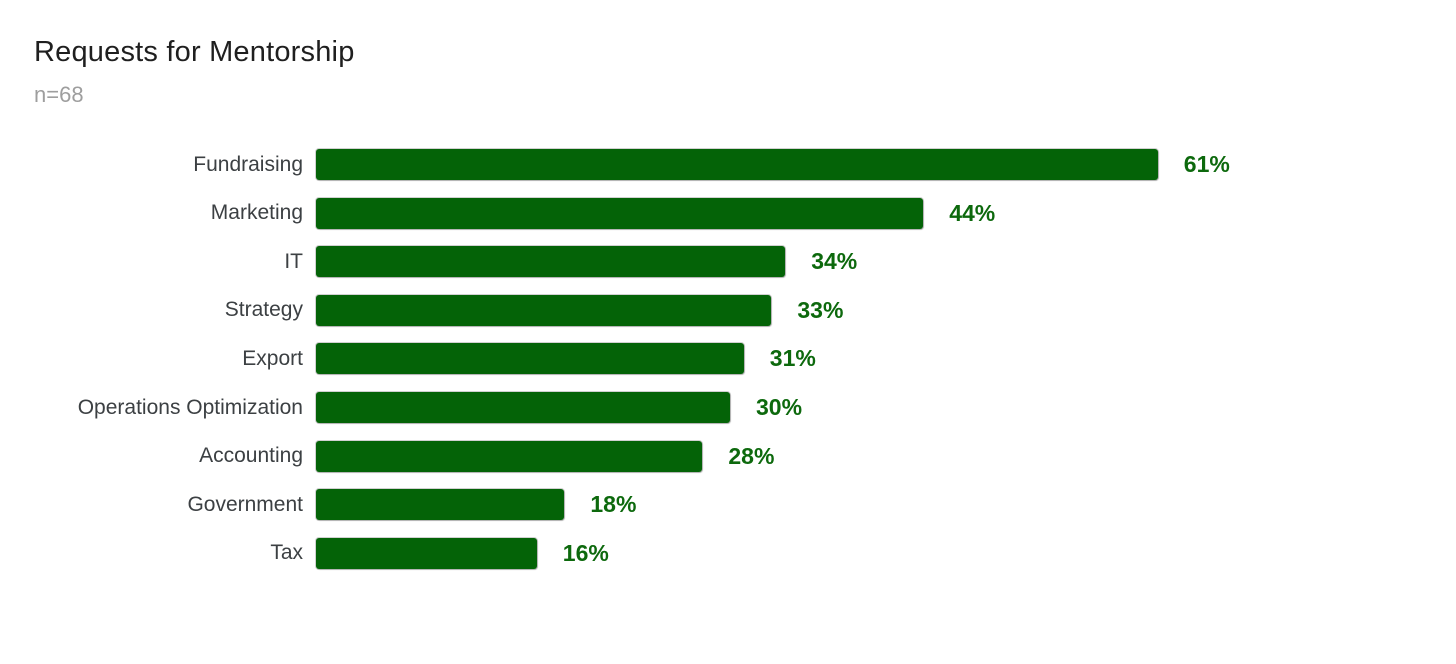 This screenshot has height=664, width=1456. I want to click on bar-area: 61%, so click(886, 165).